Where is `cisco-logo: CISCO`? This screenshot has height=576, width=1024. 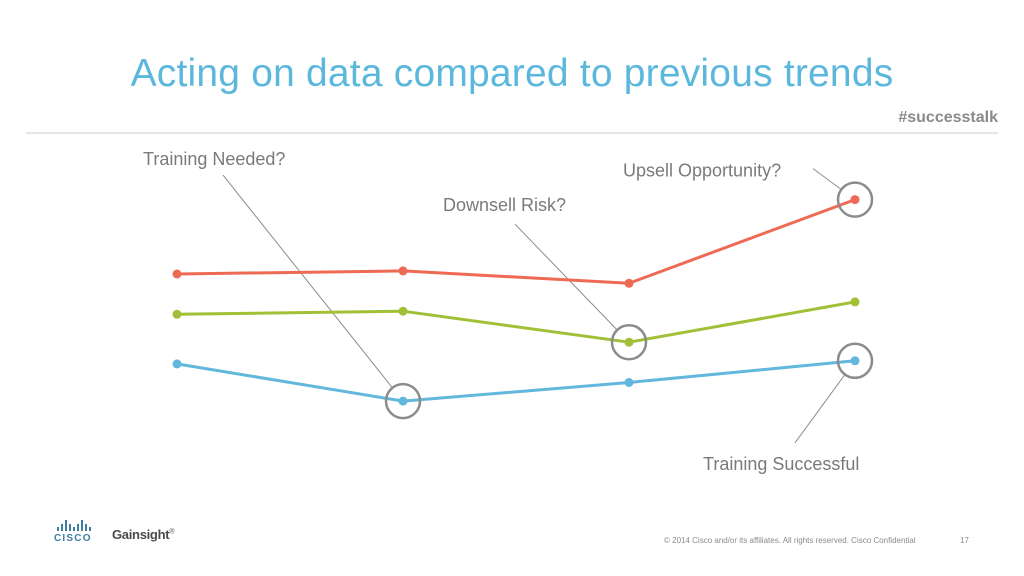 cisco-logo: CISCO is located at coordinates (76, 534).